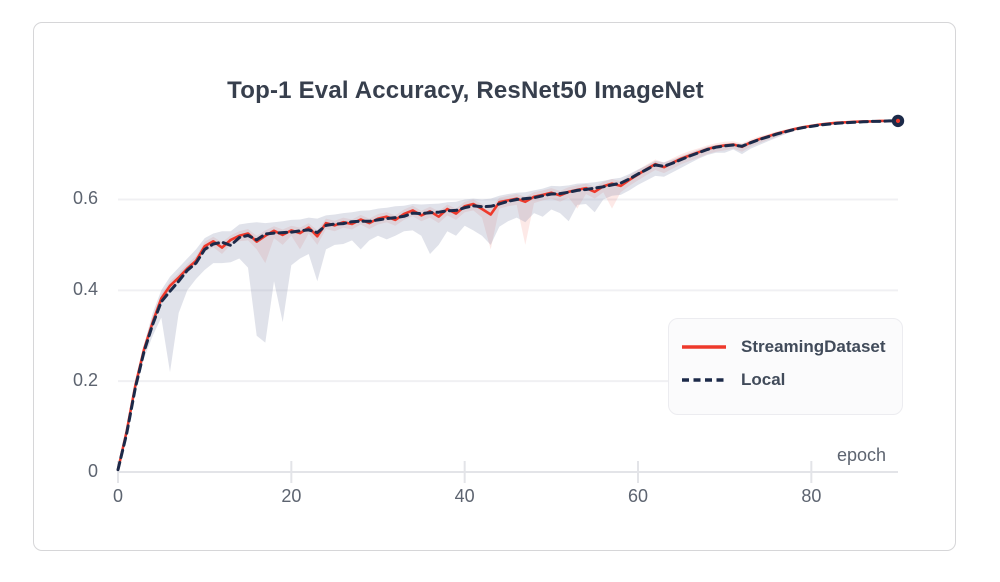 The width and height of the screenshot is (1000, 582). What do you see at coordinates (704, 347) in the screenshot?
I see `legend-line-solid-icon` at bounding box center [704, 347].